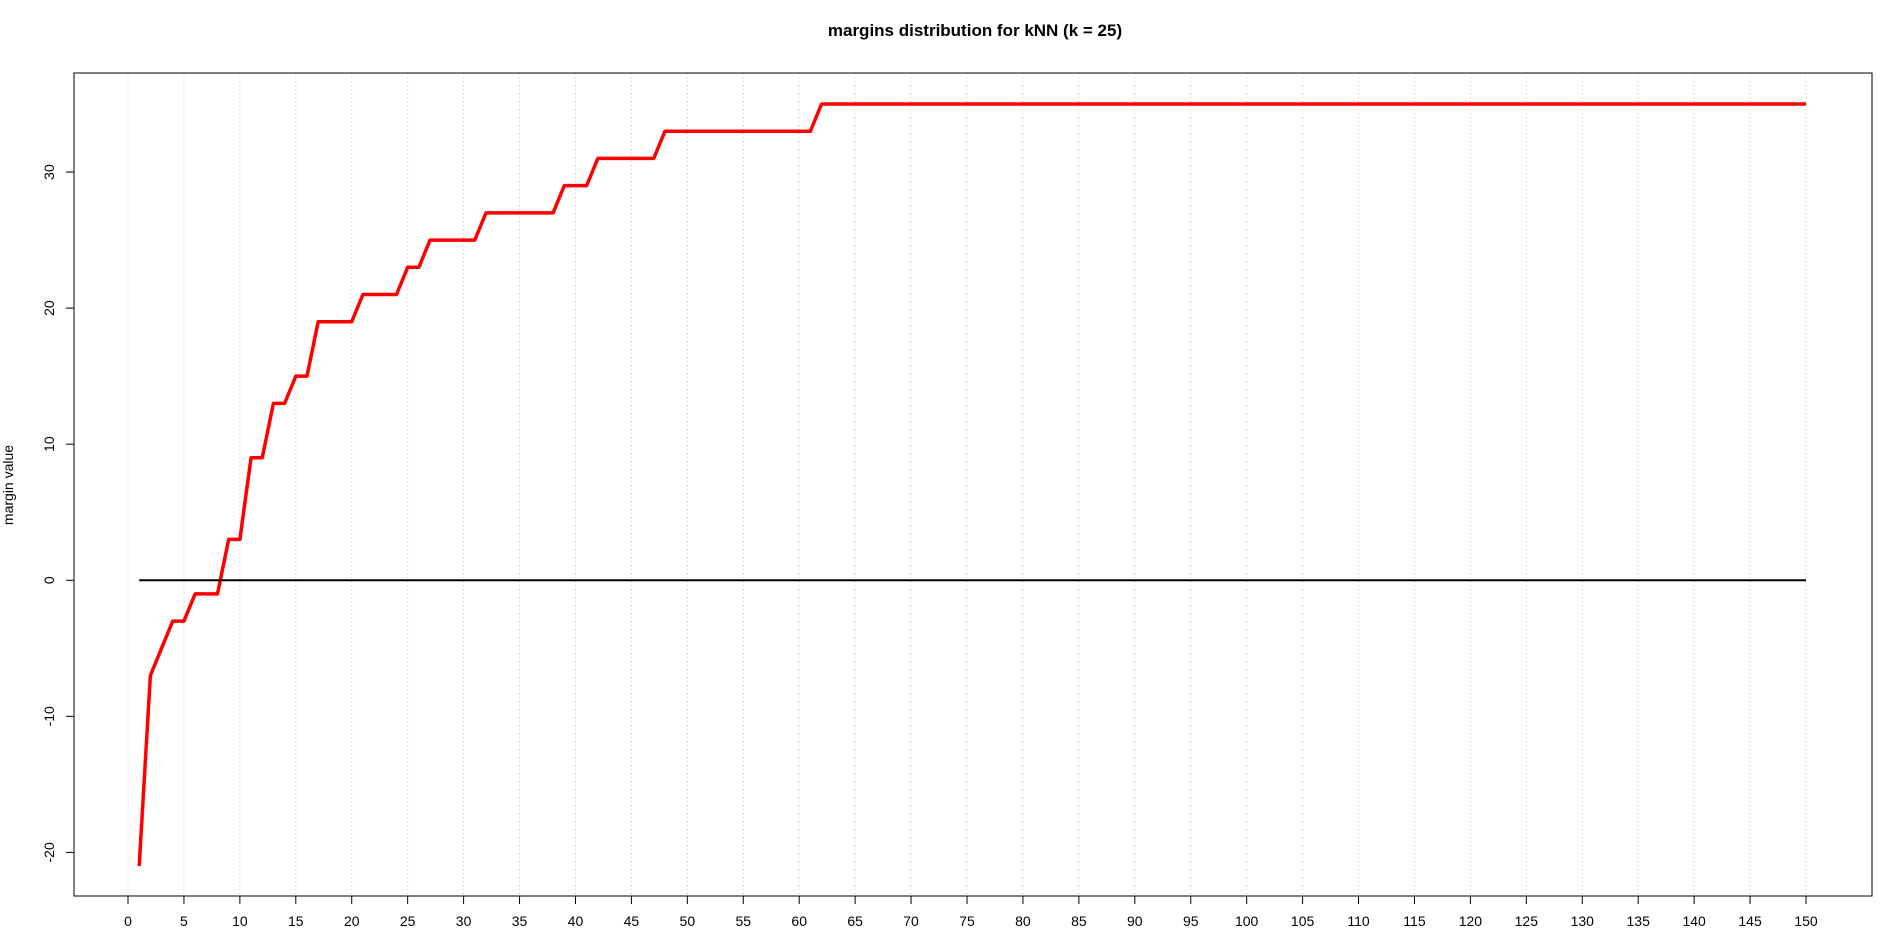 Image resolution: width=1880 pixels, height=945 pixels. Describe the element at coordinates (296, 921) in the screenshot. I see `x-tick-label: 15` at that location.